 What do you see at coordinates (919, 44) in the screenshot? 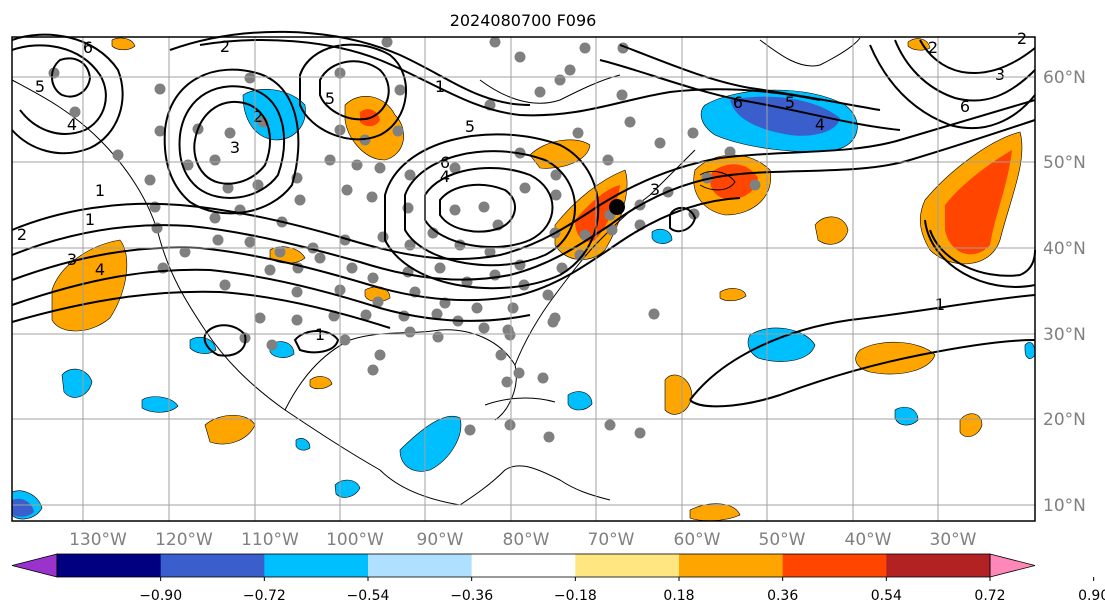
I see `shade-pos-greenland` at bounding box center [919, 44].